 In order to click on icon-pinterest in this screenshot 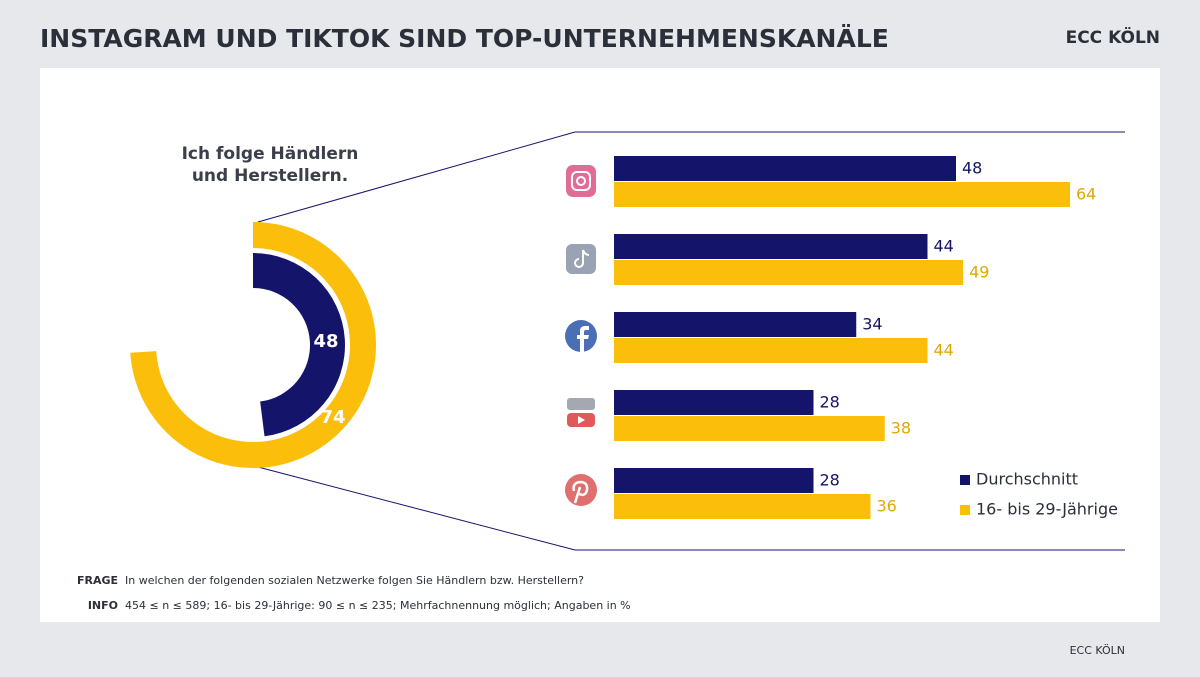, I will do `click(581, 490)`.